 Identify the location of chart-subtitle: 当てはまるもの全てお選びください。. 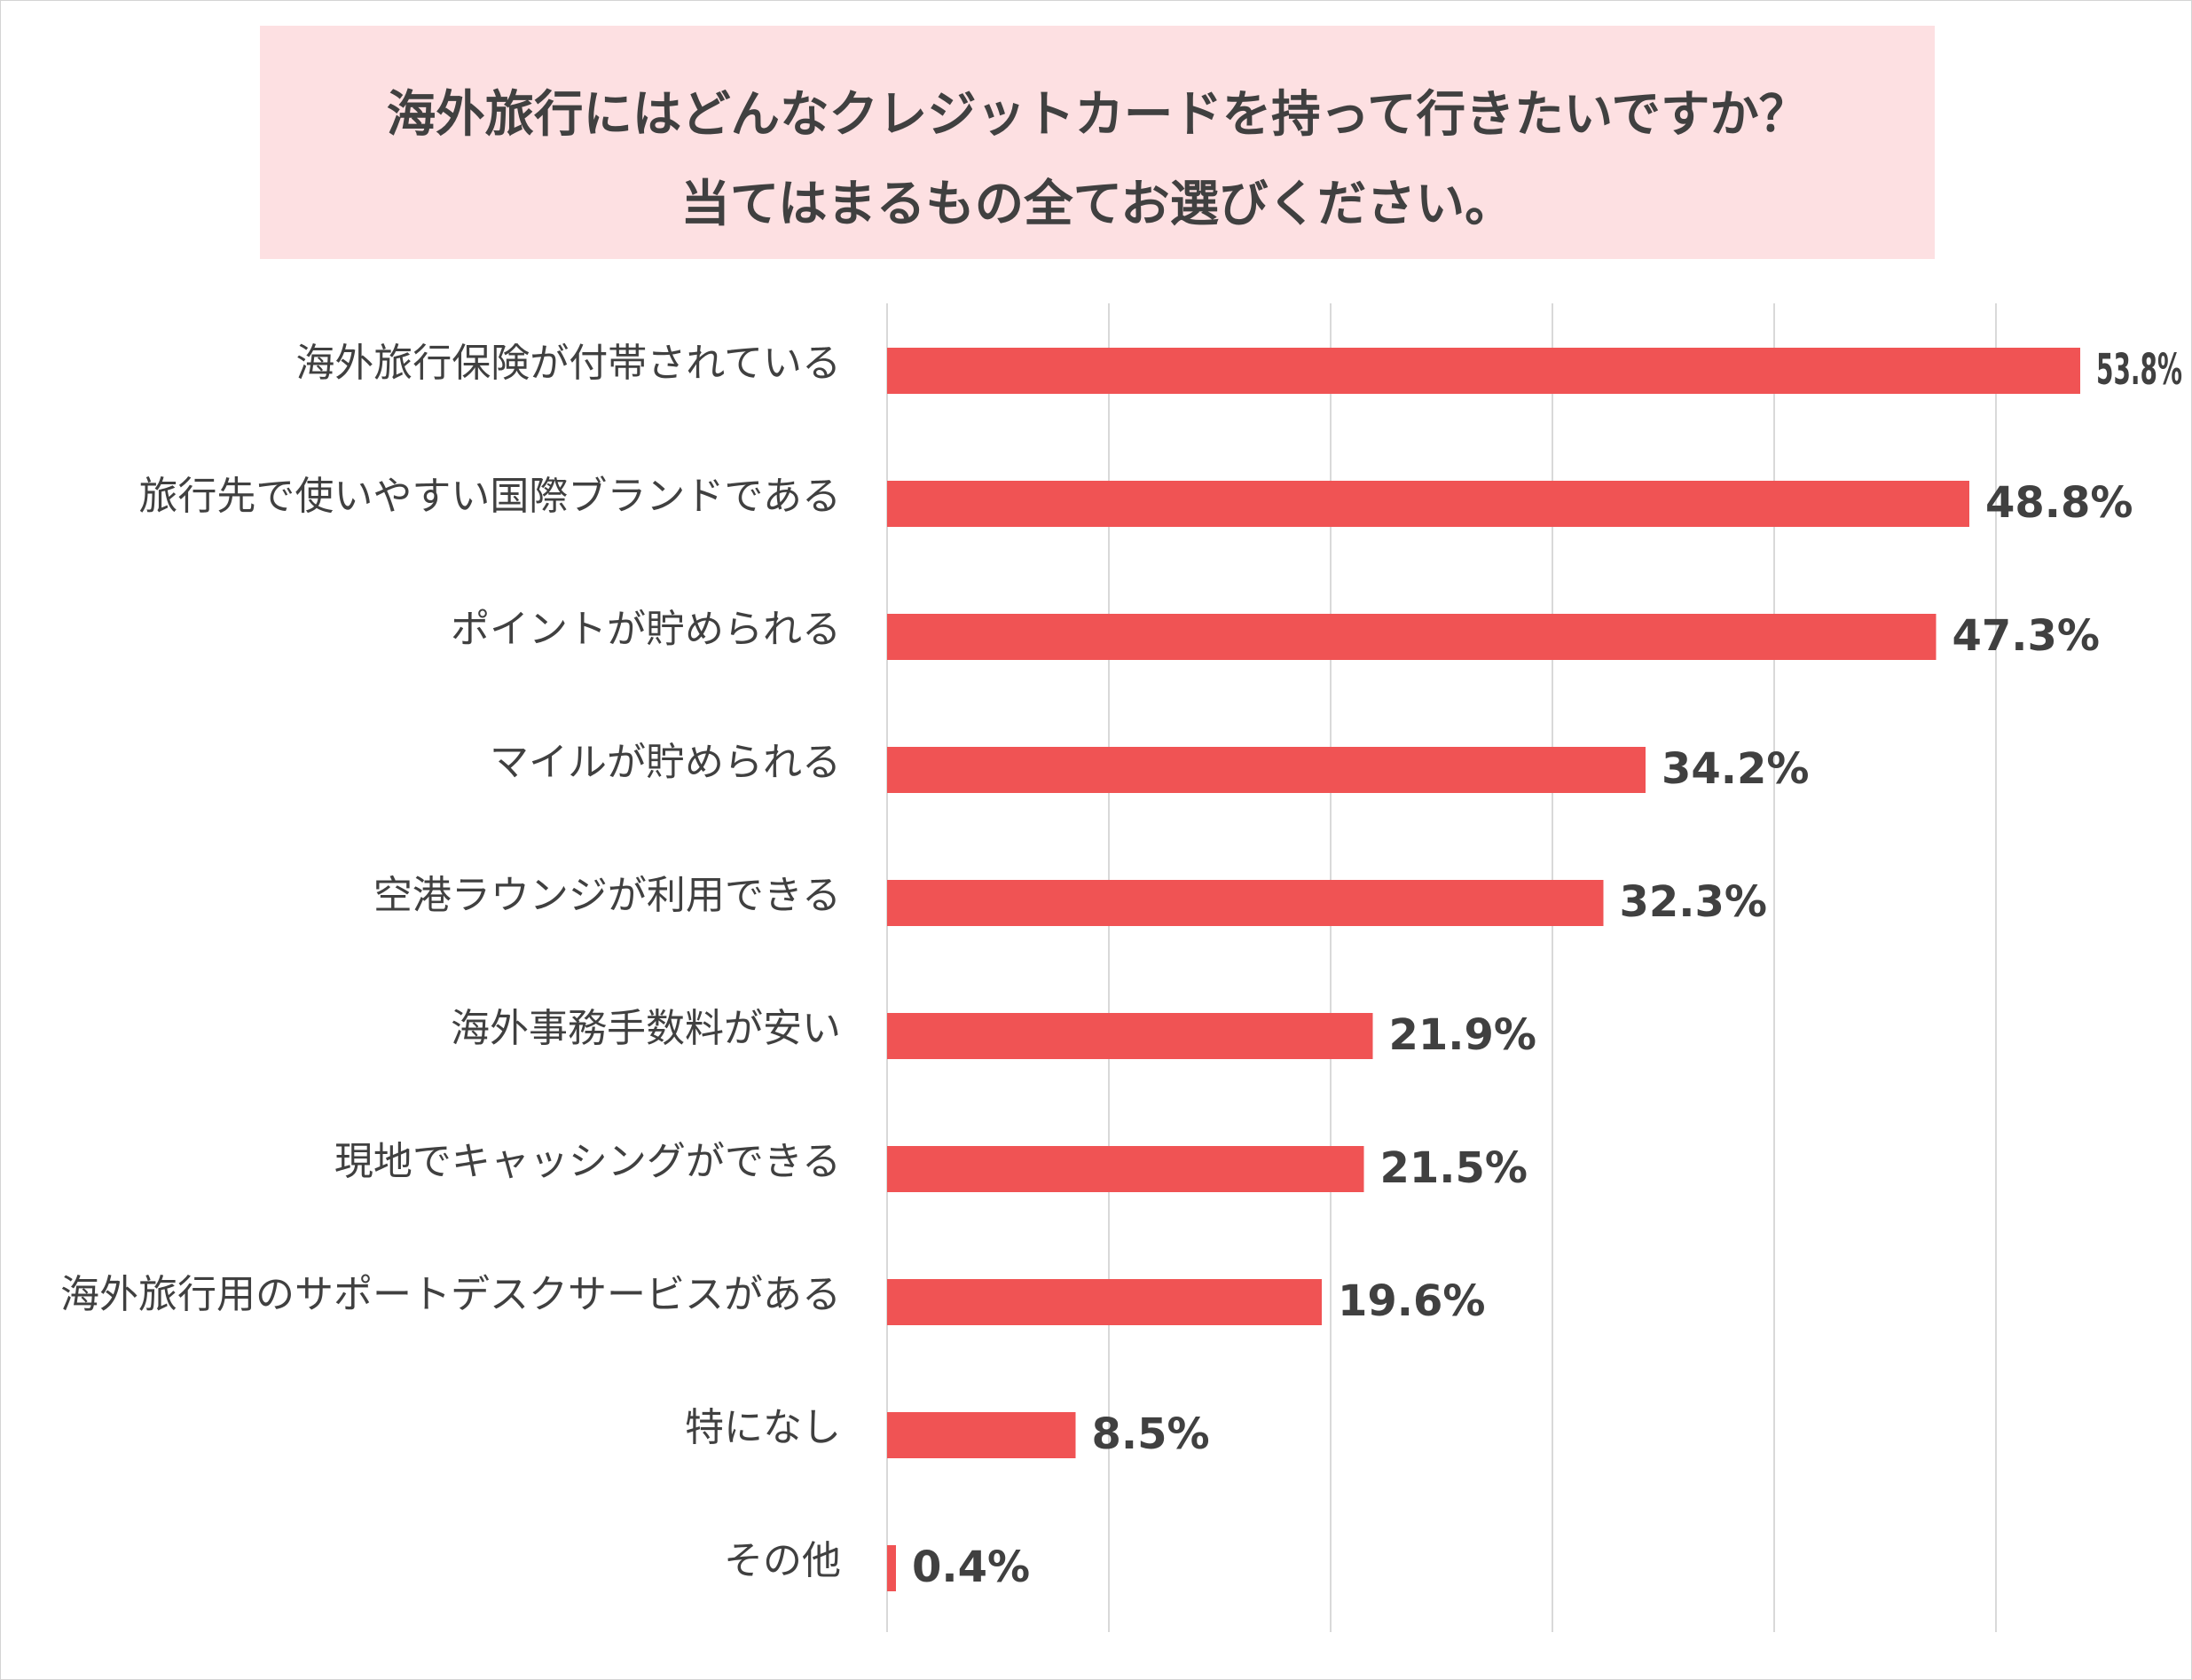
(1097, 204).